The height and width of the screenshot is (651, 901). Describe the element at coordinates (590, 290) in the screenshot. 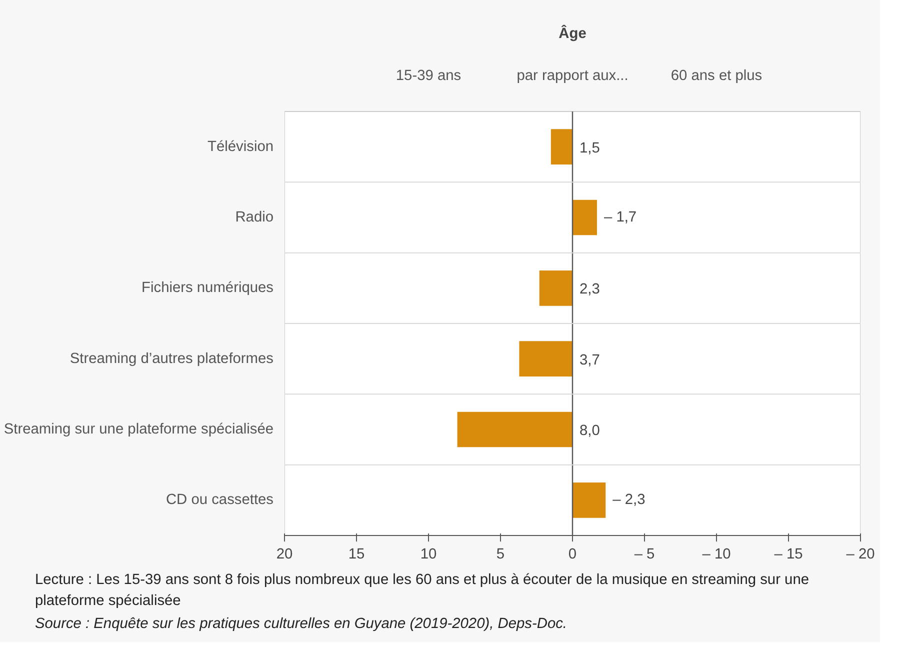

I see `data-label: 2,3` at that location.